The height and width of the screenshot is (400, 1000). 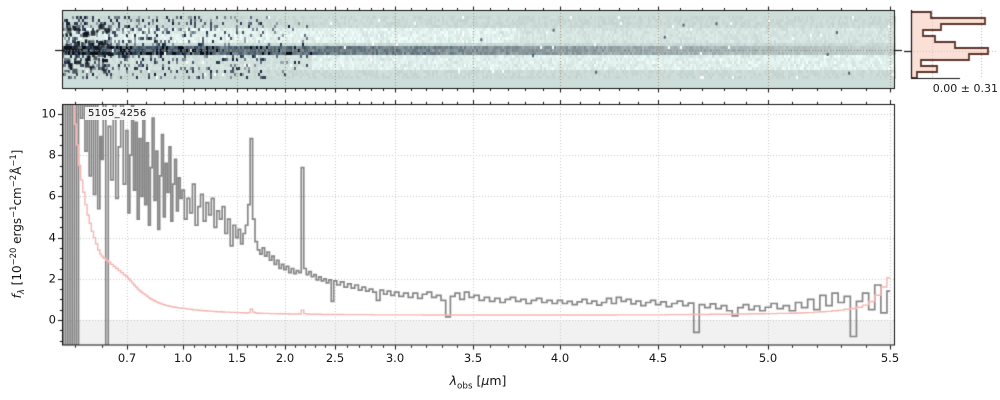 I want to click on y-tick-label: 8, so click(x=52, y=154).